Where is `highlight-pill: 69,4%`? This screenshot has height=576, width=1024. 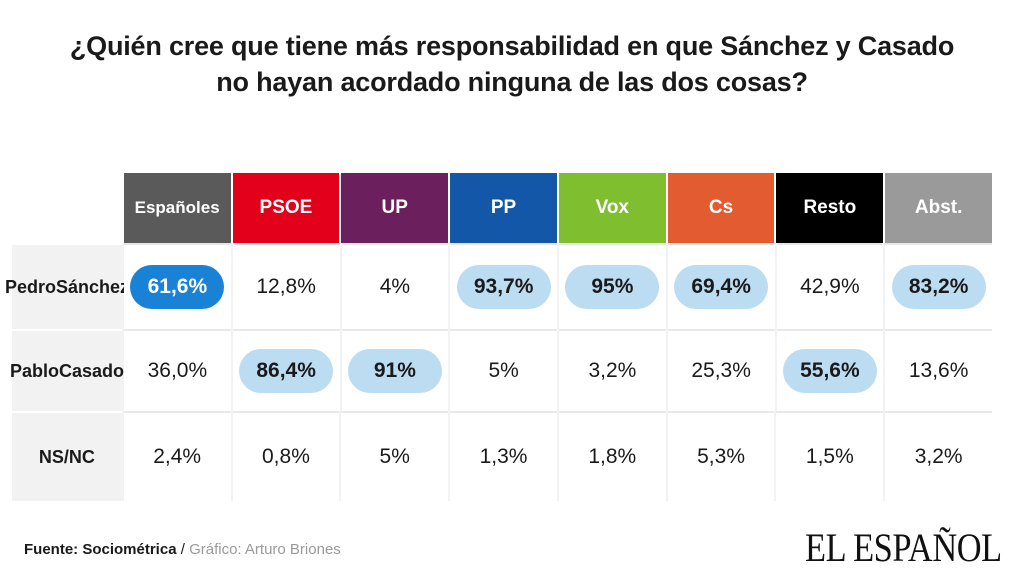 highlight-pill: 69,4% is located at coordinates (721, 287).